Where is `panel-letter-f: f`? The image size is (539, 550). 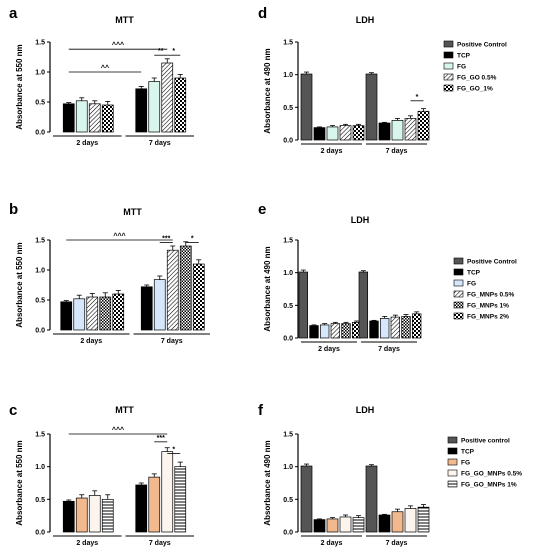
panel-letter-f: f is located at coordinates (260, 410).